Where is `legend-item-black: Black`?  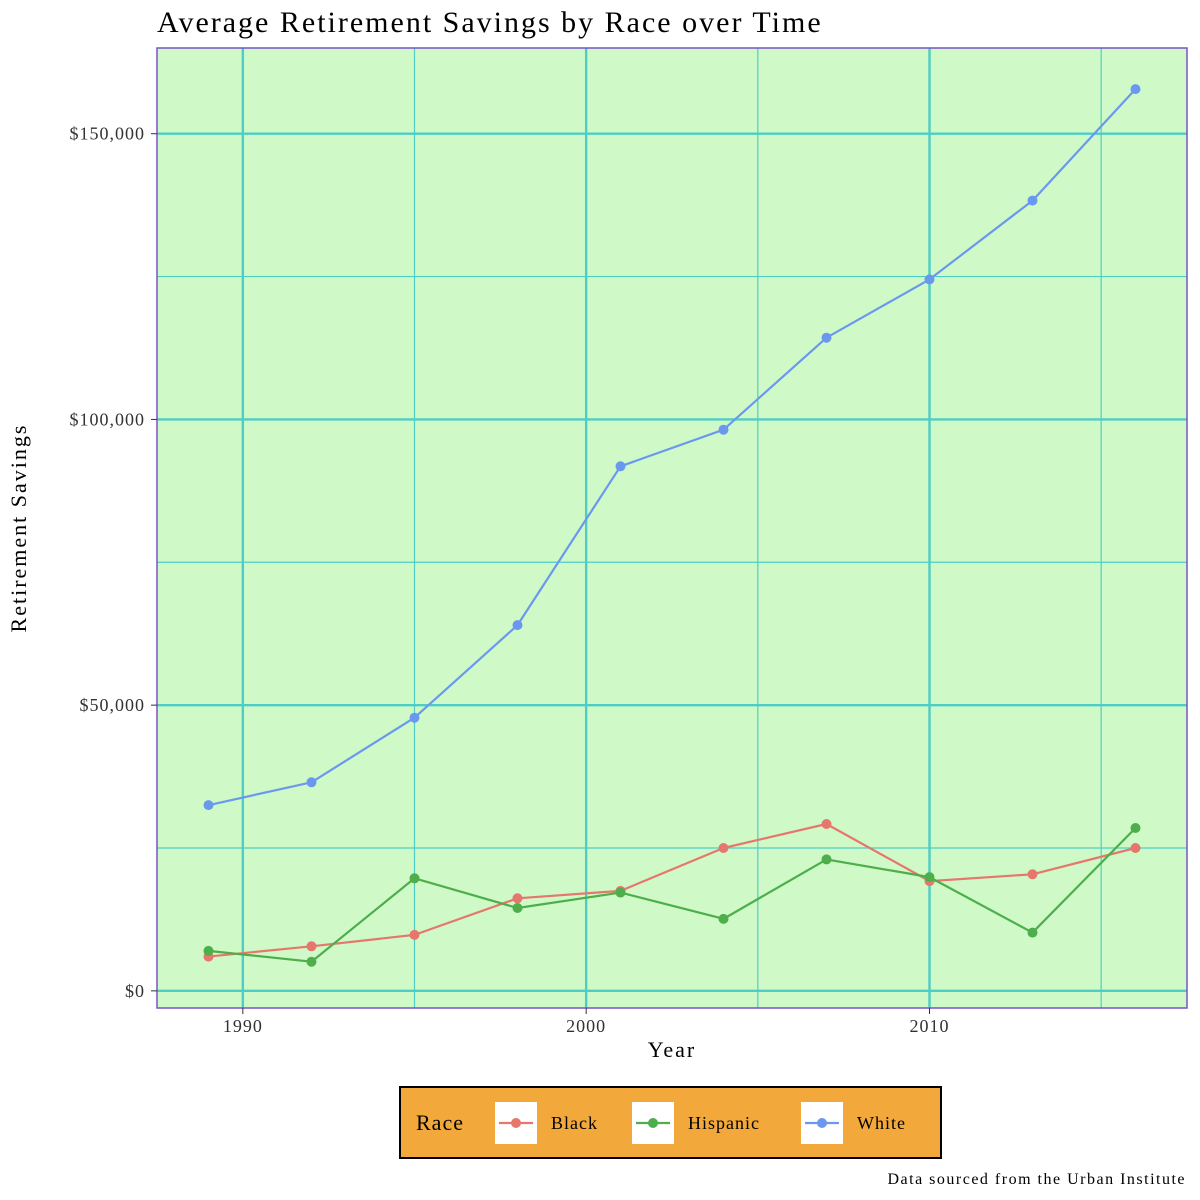
legend-item-black: Black is located at coordinates (546, 1123).